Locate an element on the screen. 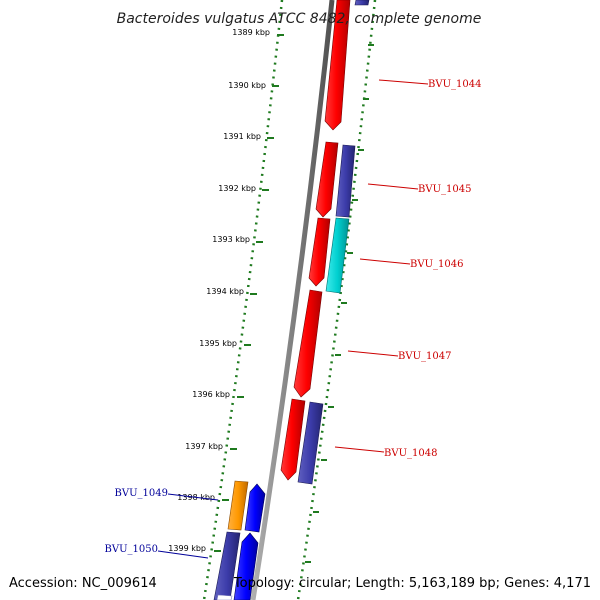  forward-strand-genes is located at coordinates (315, 240).